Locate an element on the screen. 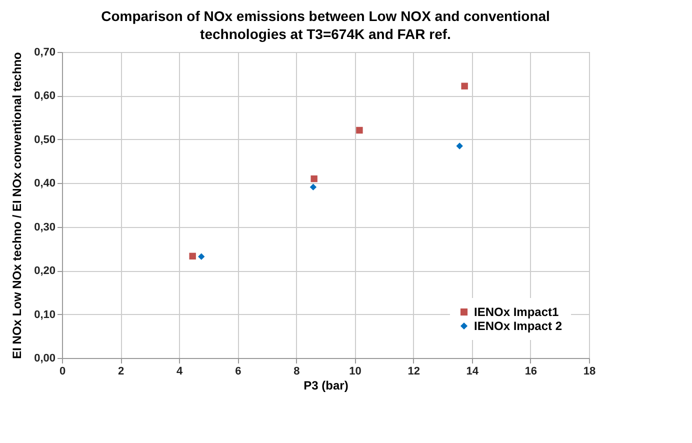 The height and width of the screenshot is (443, 692). legend-label: IENOx Impact1 is located at coordinates (517, 312).